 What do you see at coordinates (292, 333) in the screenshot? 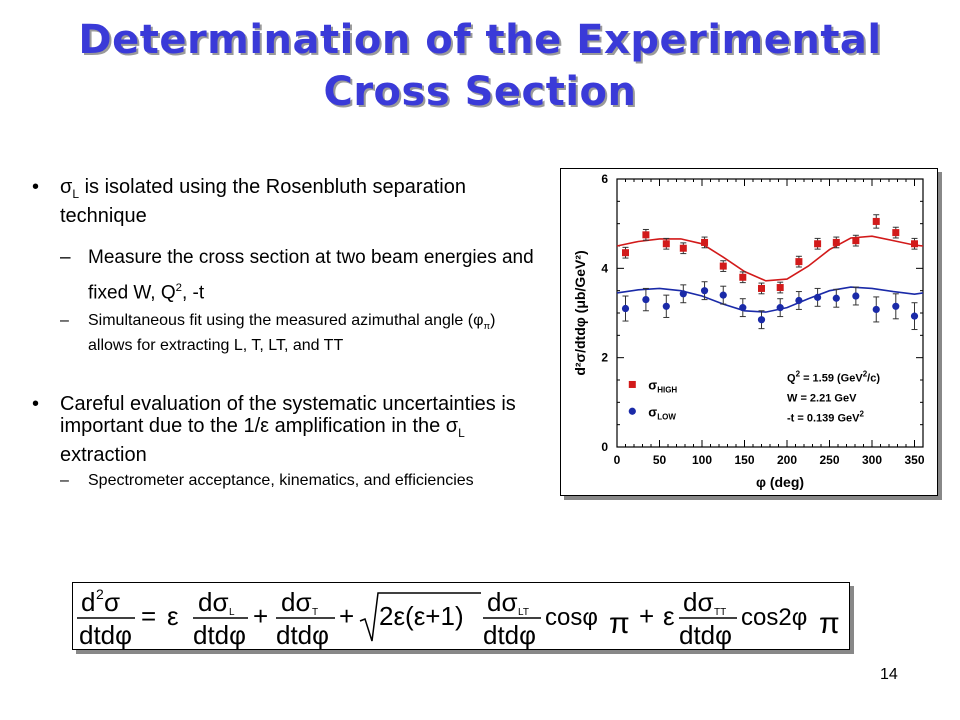
I see `bullet-1-2-text-end: ) allows for extracting L, T, LT, and TT` at bounding box center [292, 333].